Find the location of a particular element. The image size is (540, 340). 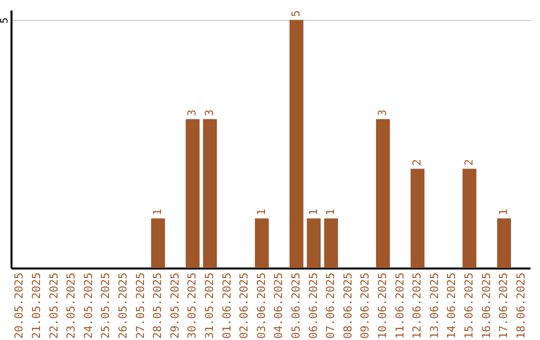

x-tick-label: 14.06.2025 is located at coordinates (451, 305).